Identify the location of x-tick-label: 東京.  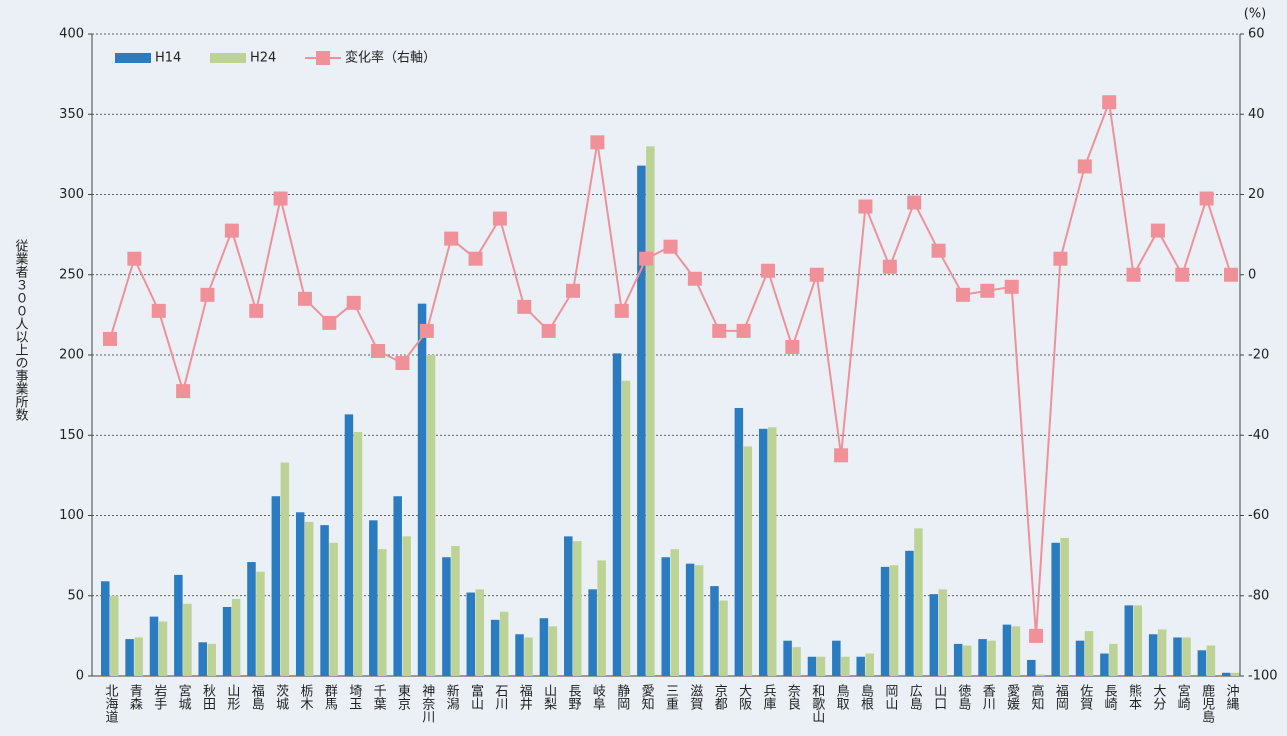
(403, 696).